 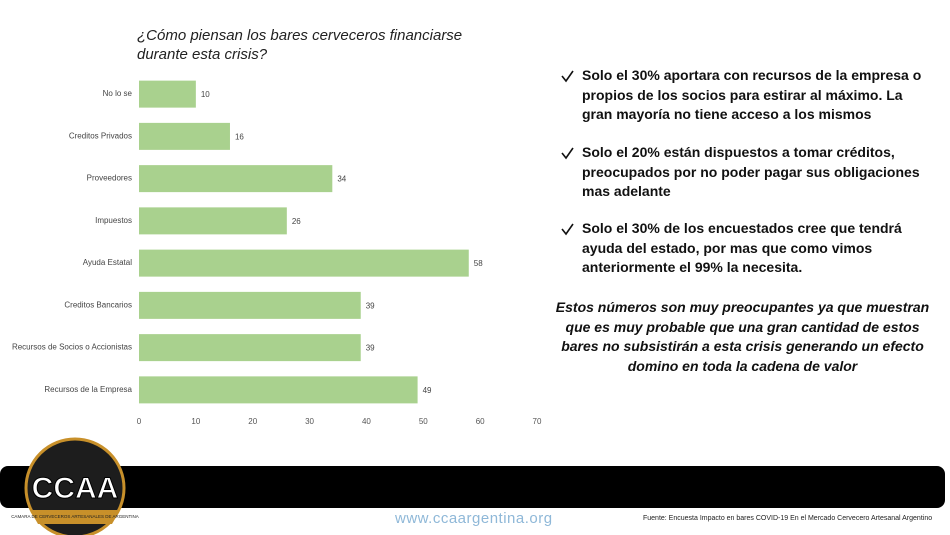 I want to click on x-tick-label: 10, so click(x=195, y=421).